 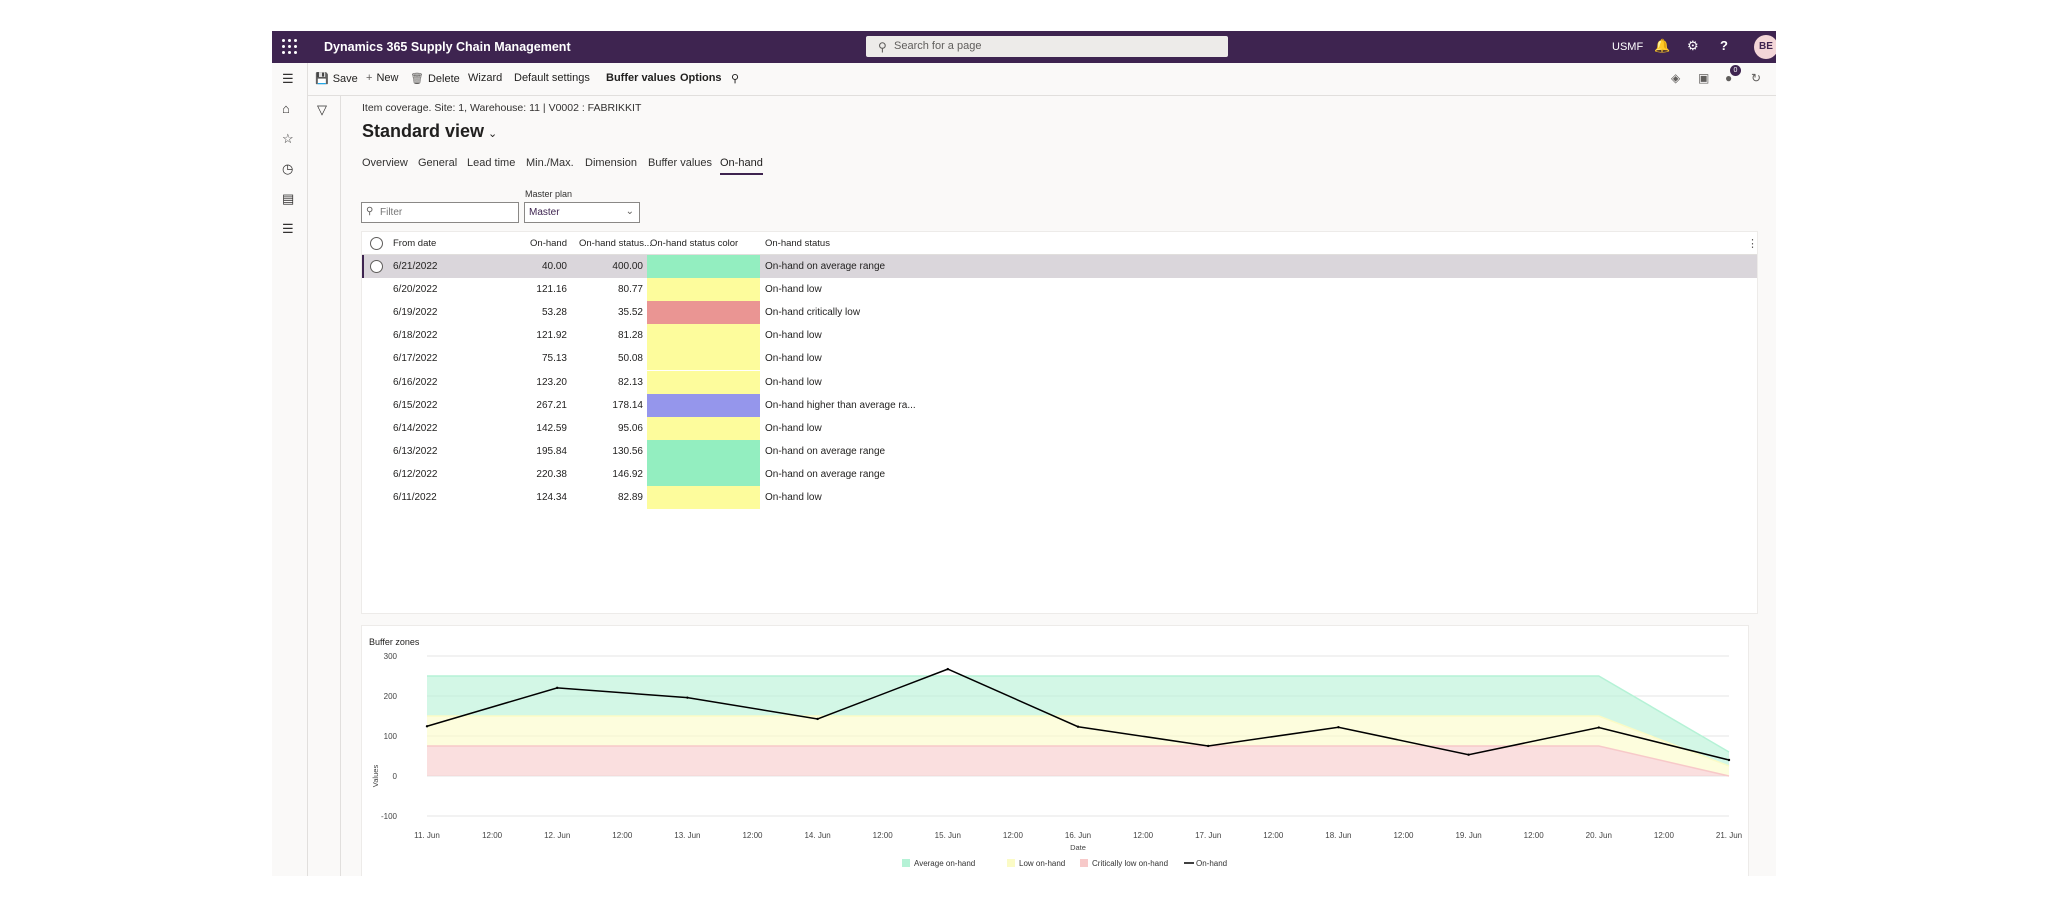 I want to click on y-axis-title: Values, so click(x=375, y=776).